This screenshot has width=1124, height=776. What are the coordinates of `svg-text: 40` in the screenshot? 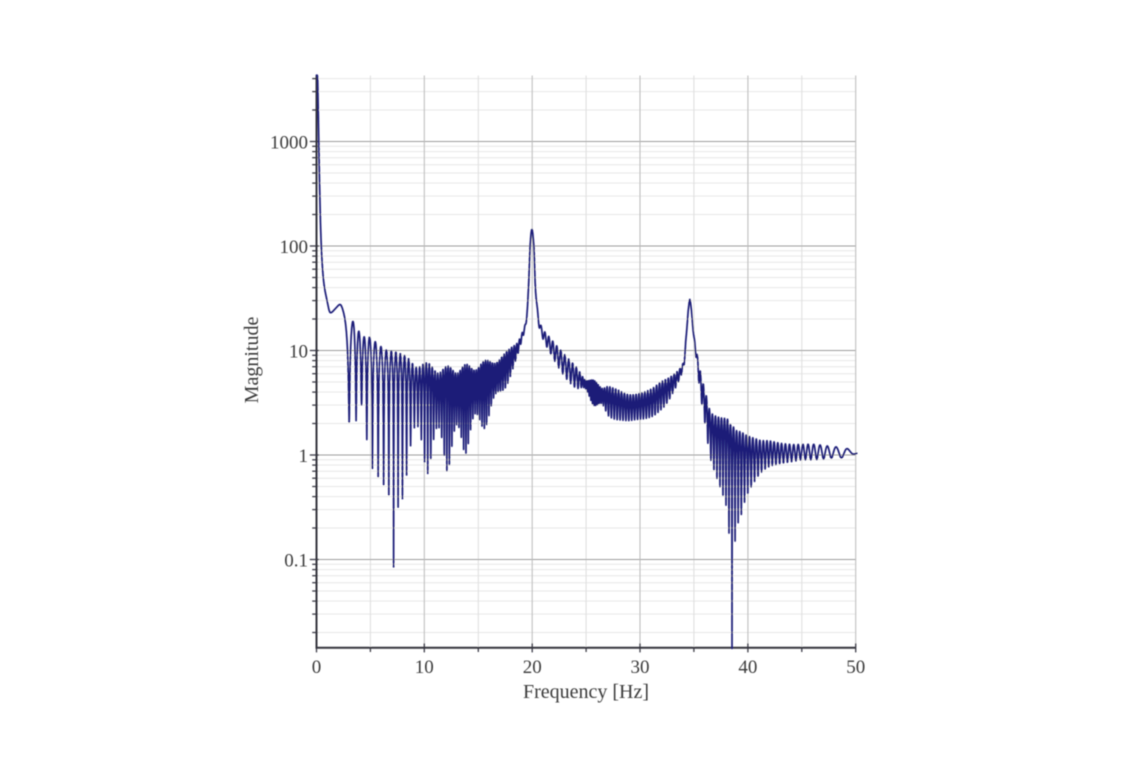 It's located at (747, 667).